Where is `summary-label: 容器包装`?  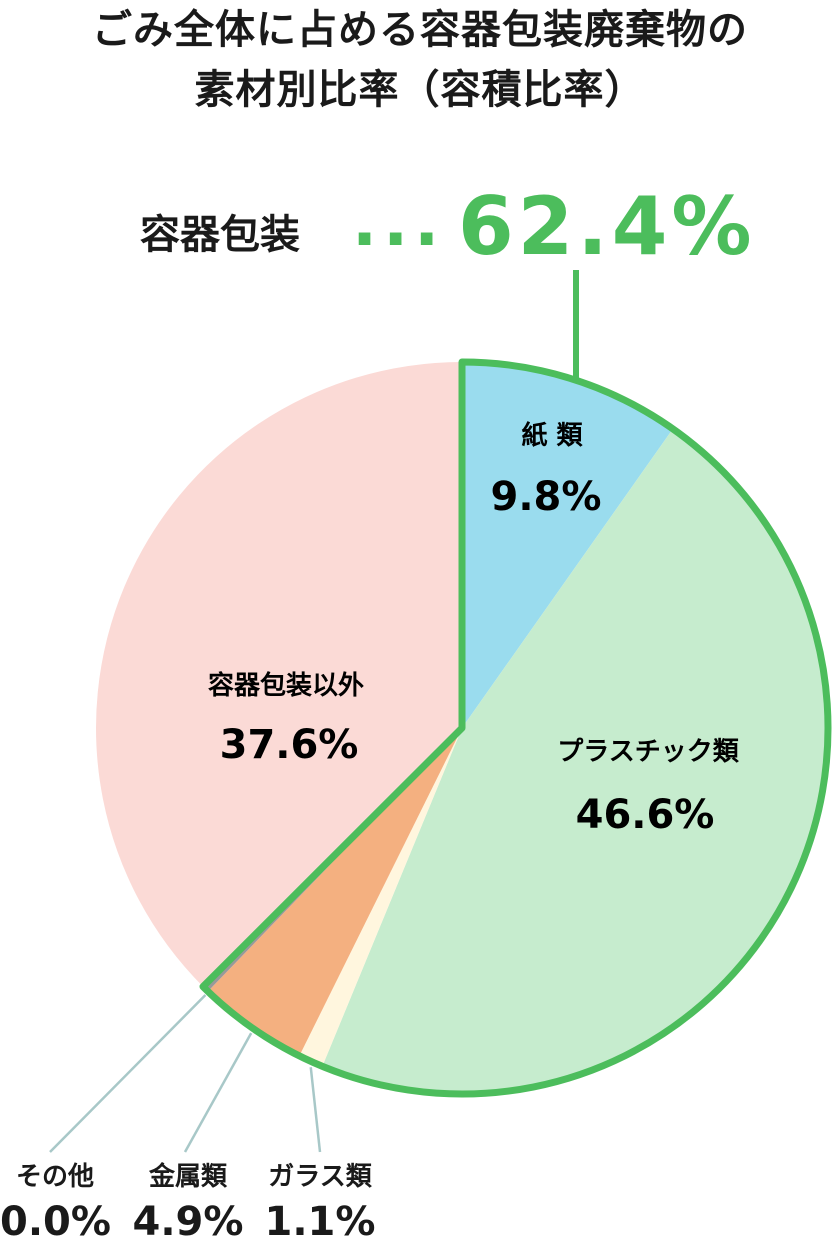
summary-label: 容器包装 is located at coordinates (220, 235).